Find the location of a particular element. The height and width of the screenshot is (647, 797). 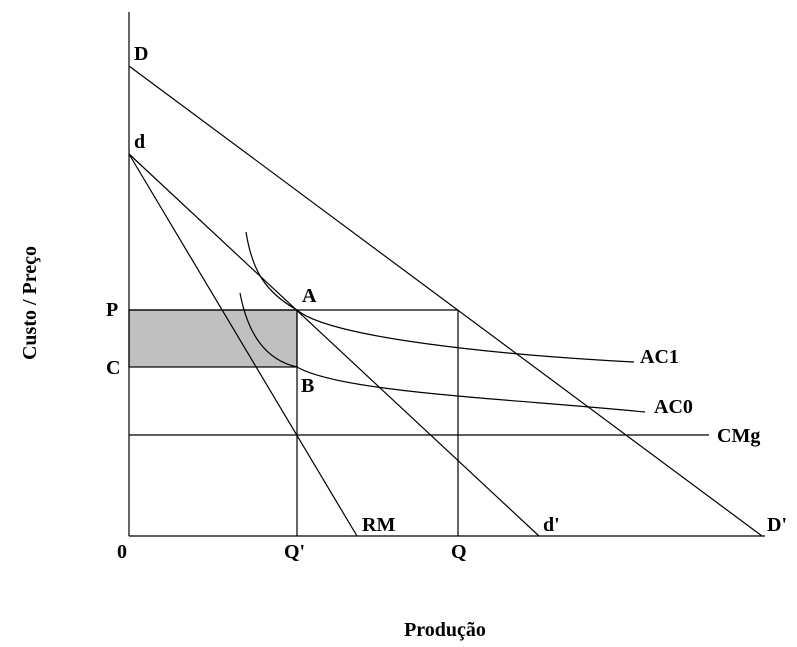

average-cost-curve-ac1 is located at coordinates (440, 297).